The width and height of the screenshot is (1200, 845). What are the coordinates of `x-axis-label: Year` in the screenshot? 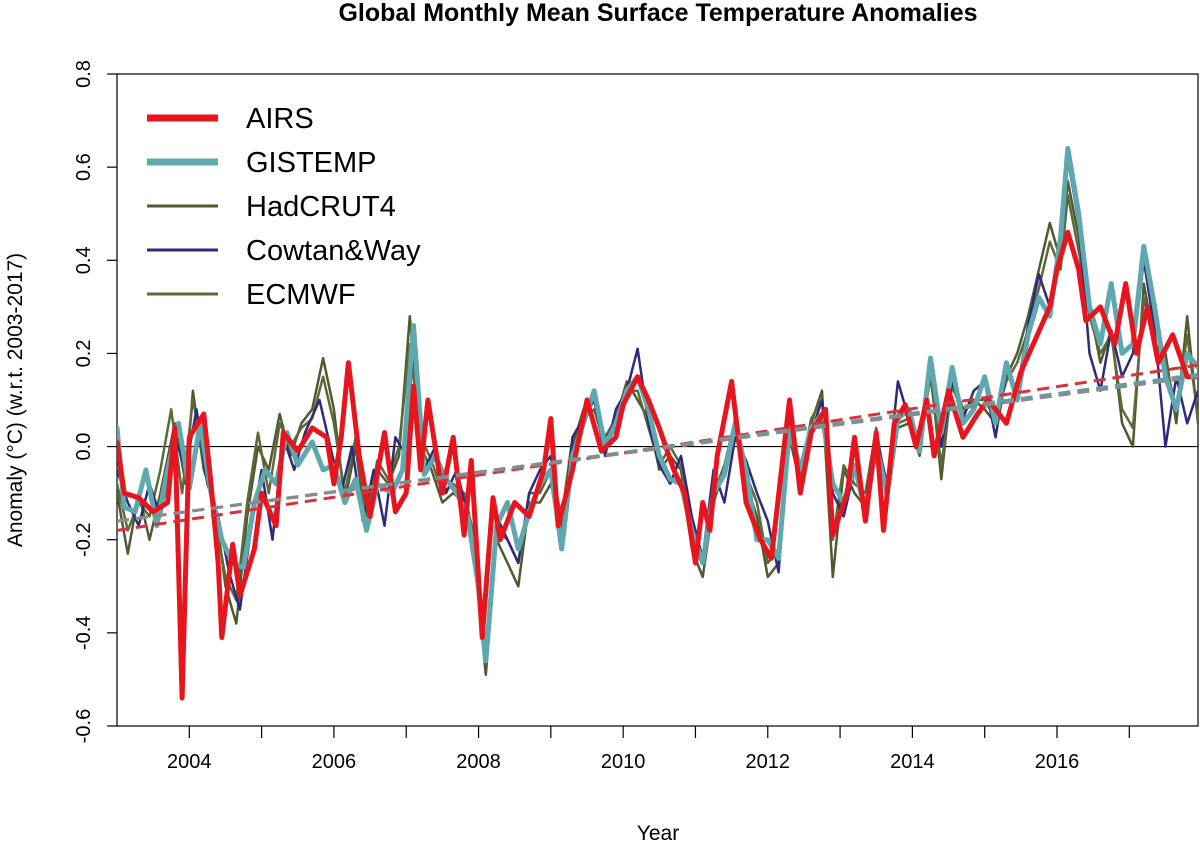 It's located at (658, 833).